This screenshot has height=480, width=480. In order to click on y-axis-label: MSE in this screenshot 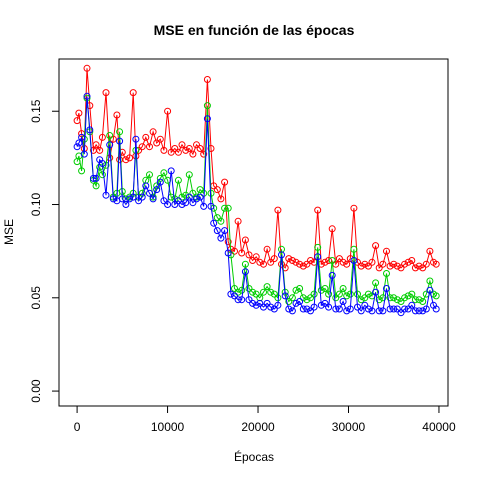, I will do `click(9, 232)`.